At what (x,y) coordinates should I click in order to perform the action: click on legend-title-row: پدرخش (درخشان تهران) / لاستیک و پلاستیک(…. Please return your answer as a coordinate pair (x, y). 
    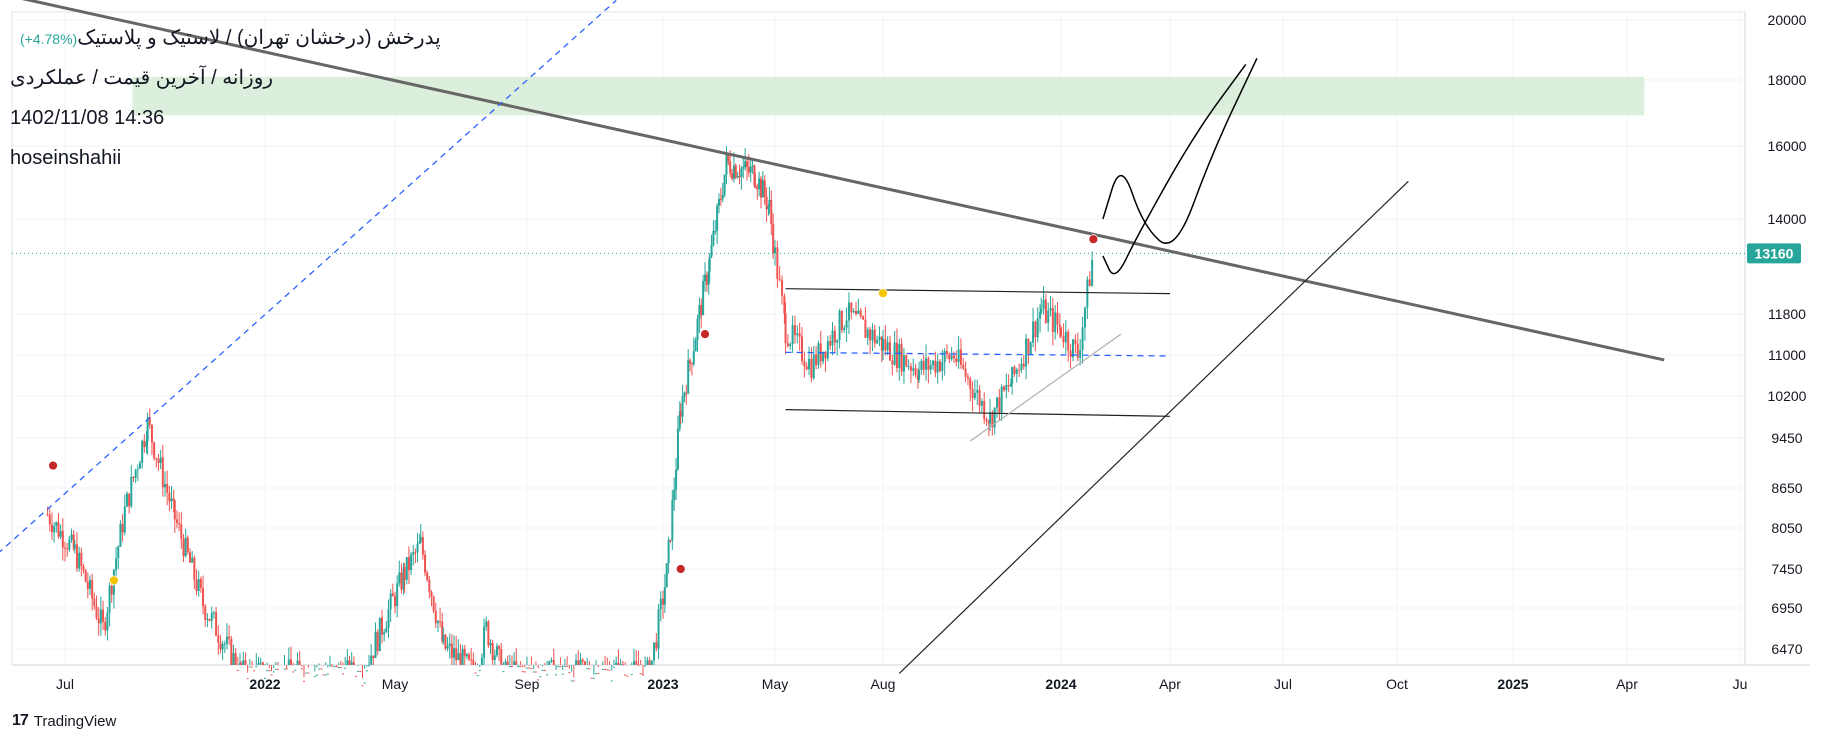
    Looking at the image, I should click on (225, 38).